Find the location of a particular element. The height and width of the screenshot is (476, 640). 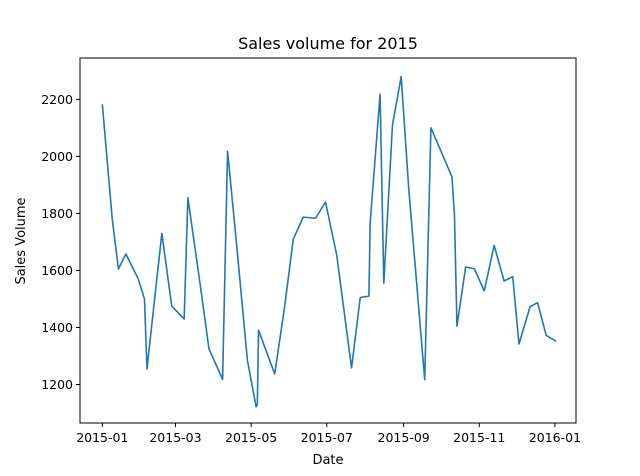

x-tick-label-4: 2015-09 is located at coordinates (404, 437).